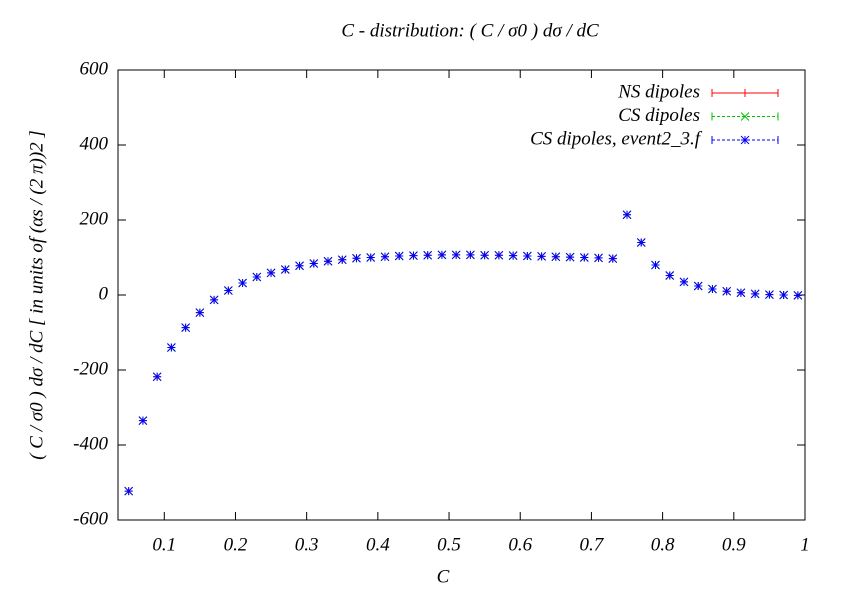 The image size is (845, 591). I want to click on y-tick-label: -200, so click(90, 368).